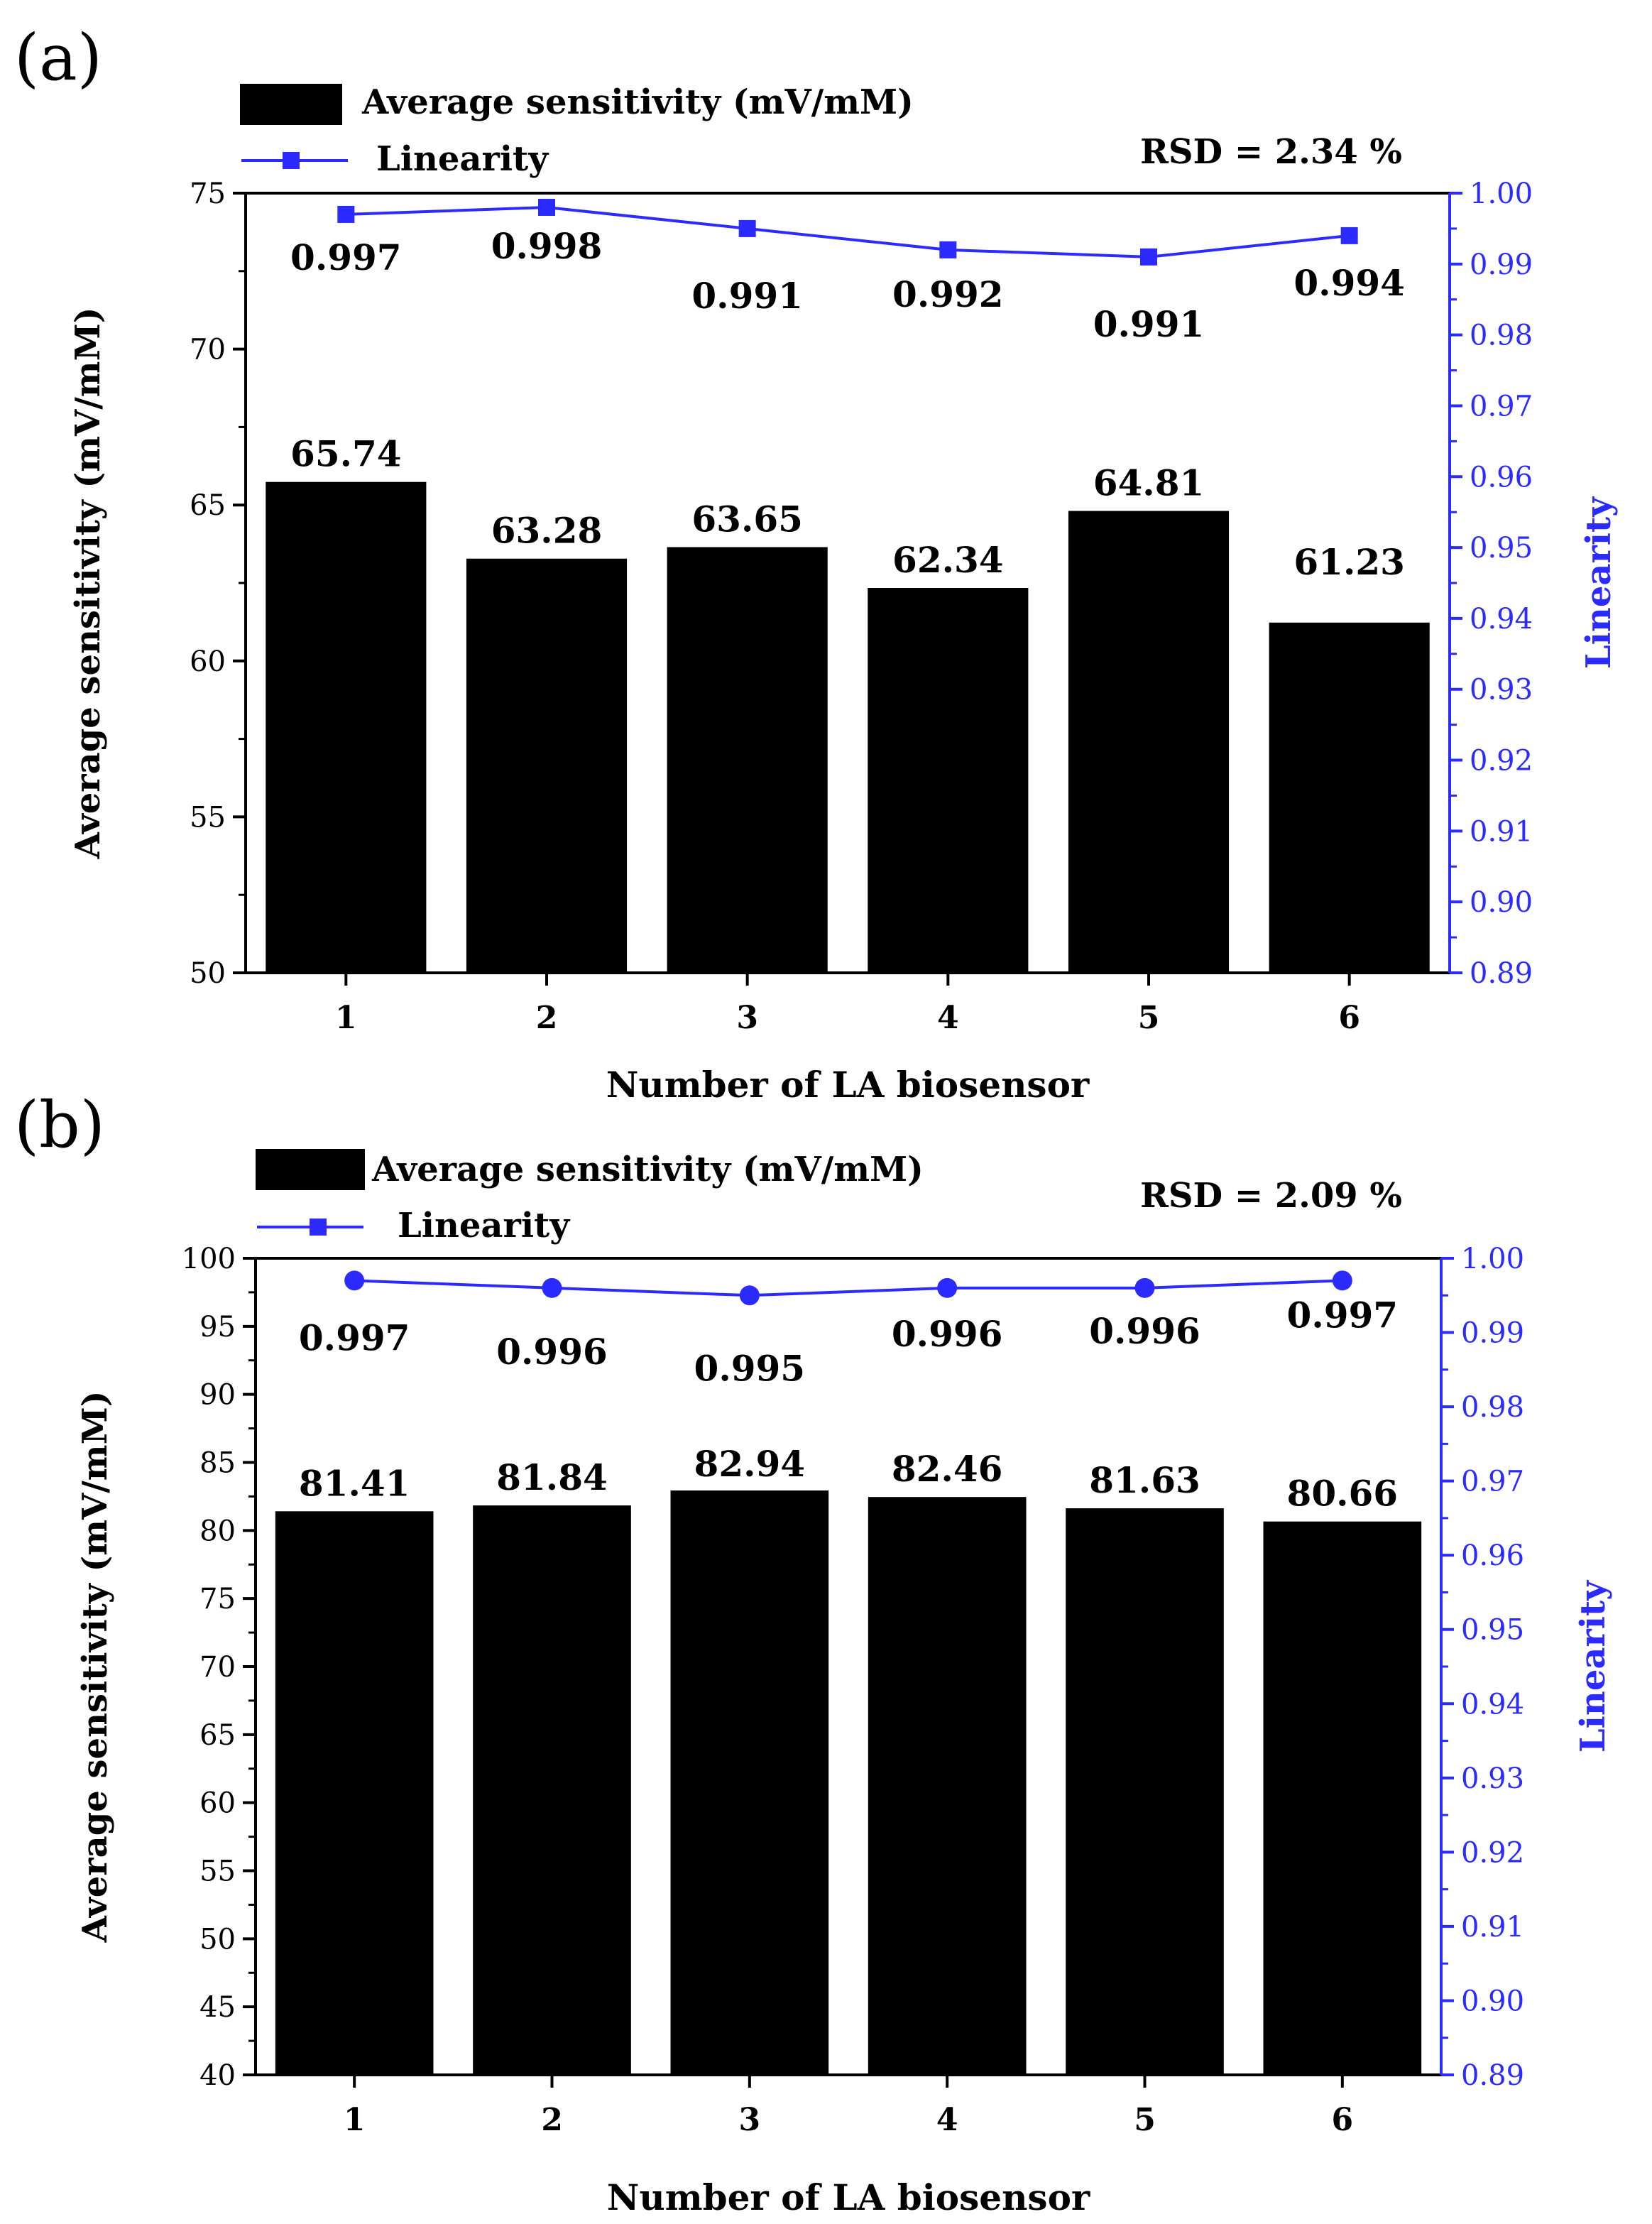 The height and width of the screenshot is (2224, 1652). I want to click on bar-value-label: 63.28, so click(547, 531).